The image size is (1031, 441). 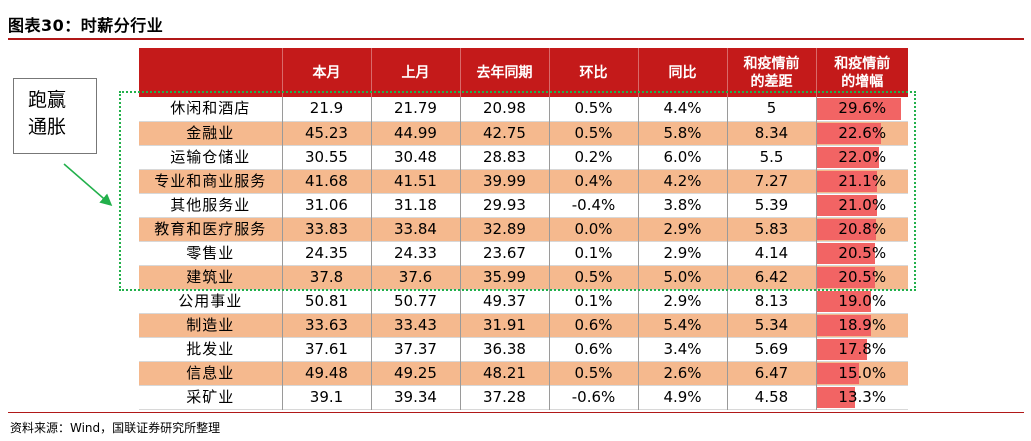 I want to click on growth-cell: 15.0%, so click(x=862, y=373).